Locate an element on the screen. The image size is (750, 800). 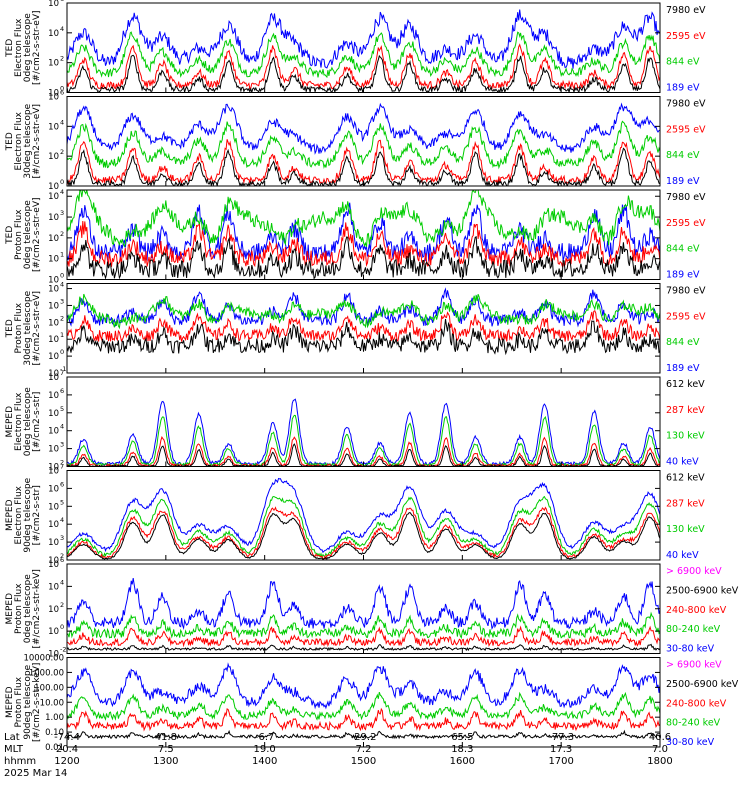
panel-2-legend-entry: 7980 eV is located at coordinates (686, 104).